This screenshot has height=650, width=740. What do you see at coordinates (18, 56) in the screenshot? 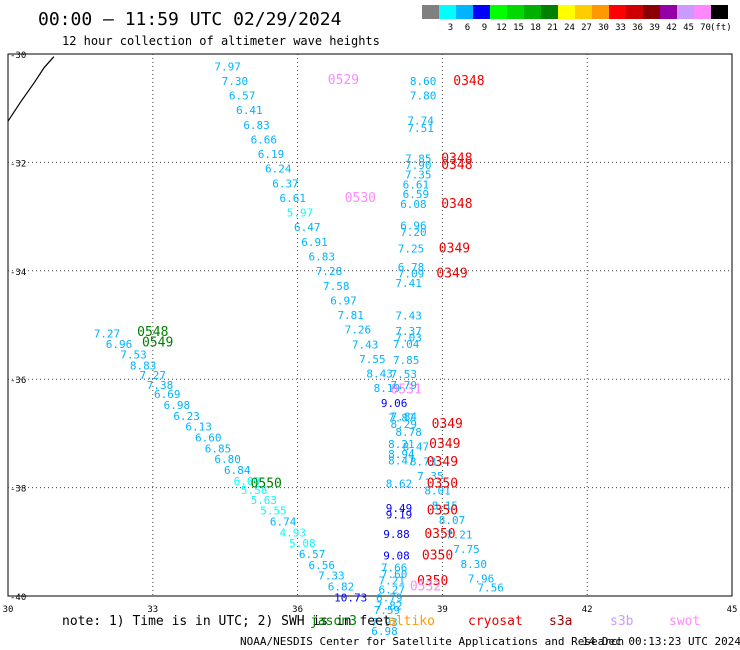
I see `y-tick-label: -30` at bounding box center [18, 56].